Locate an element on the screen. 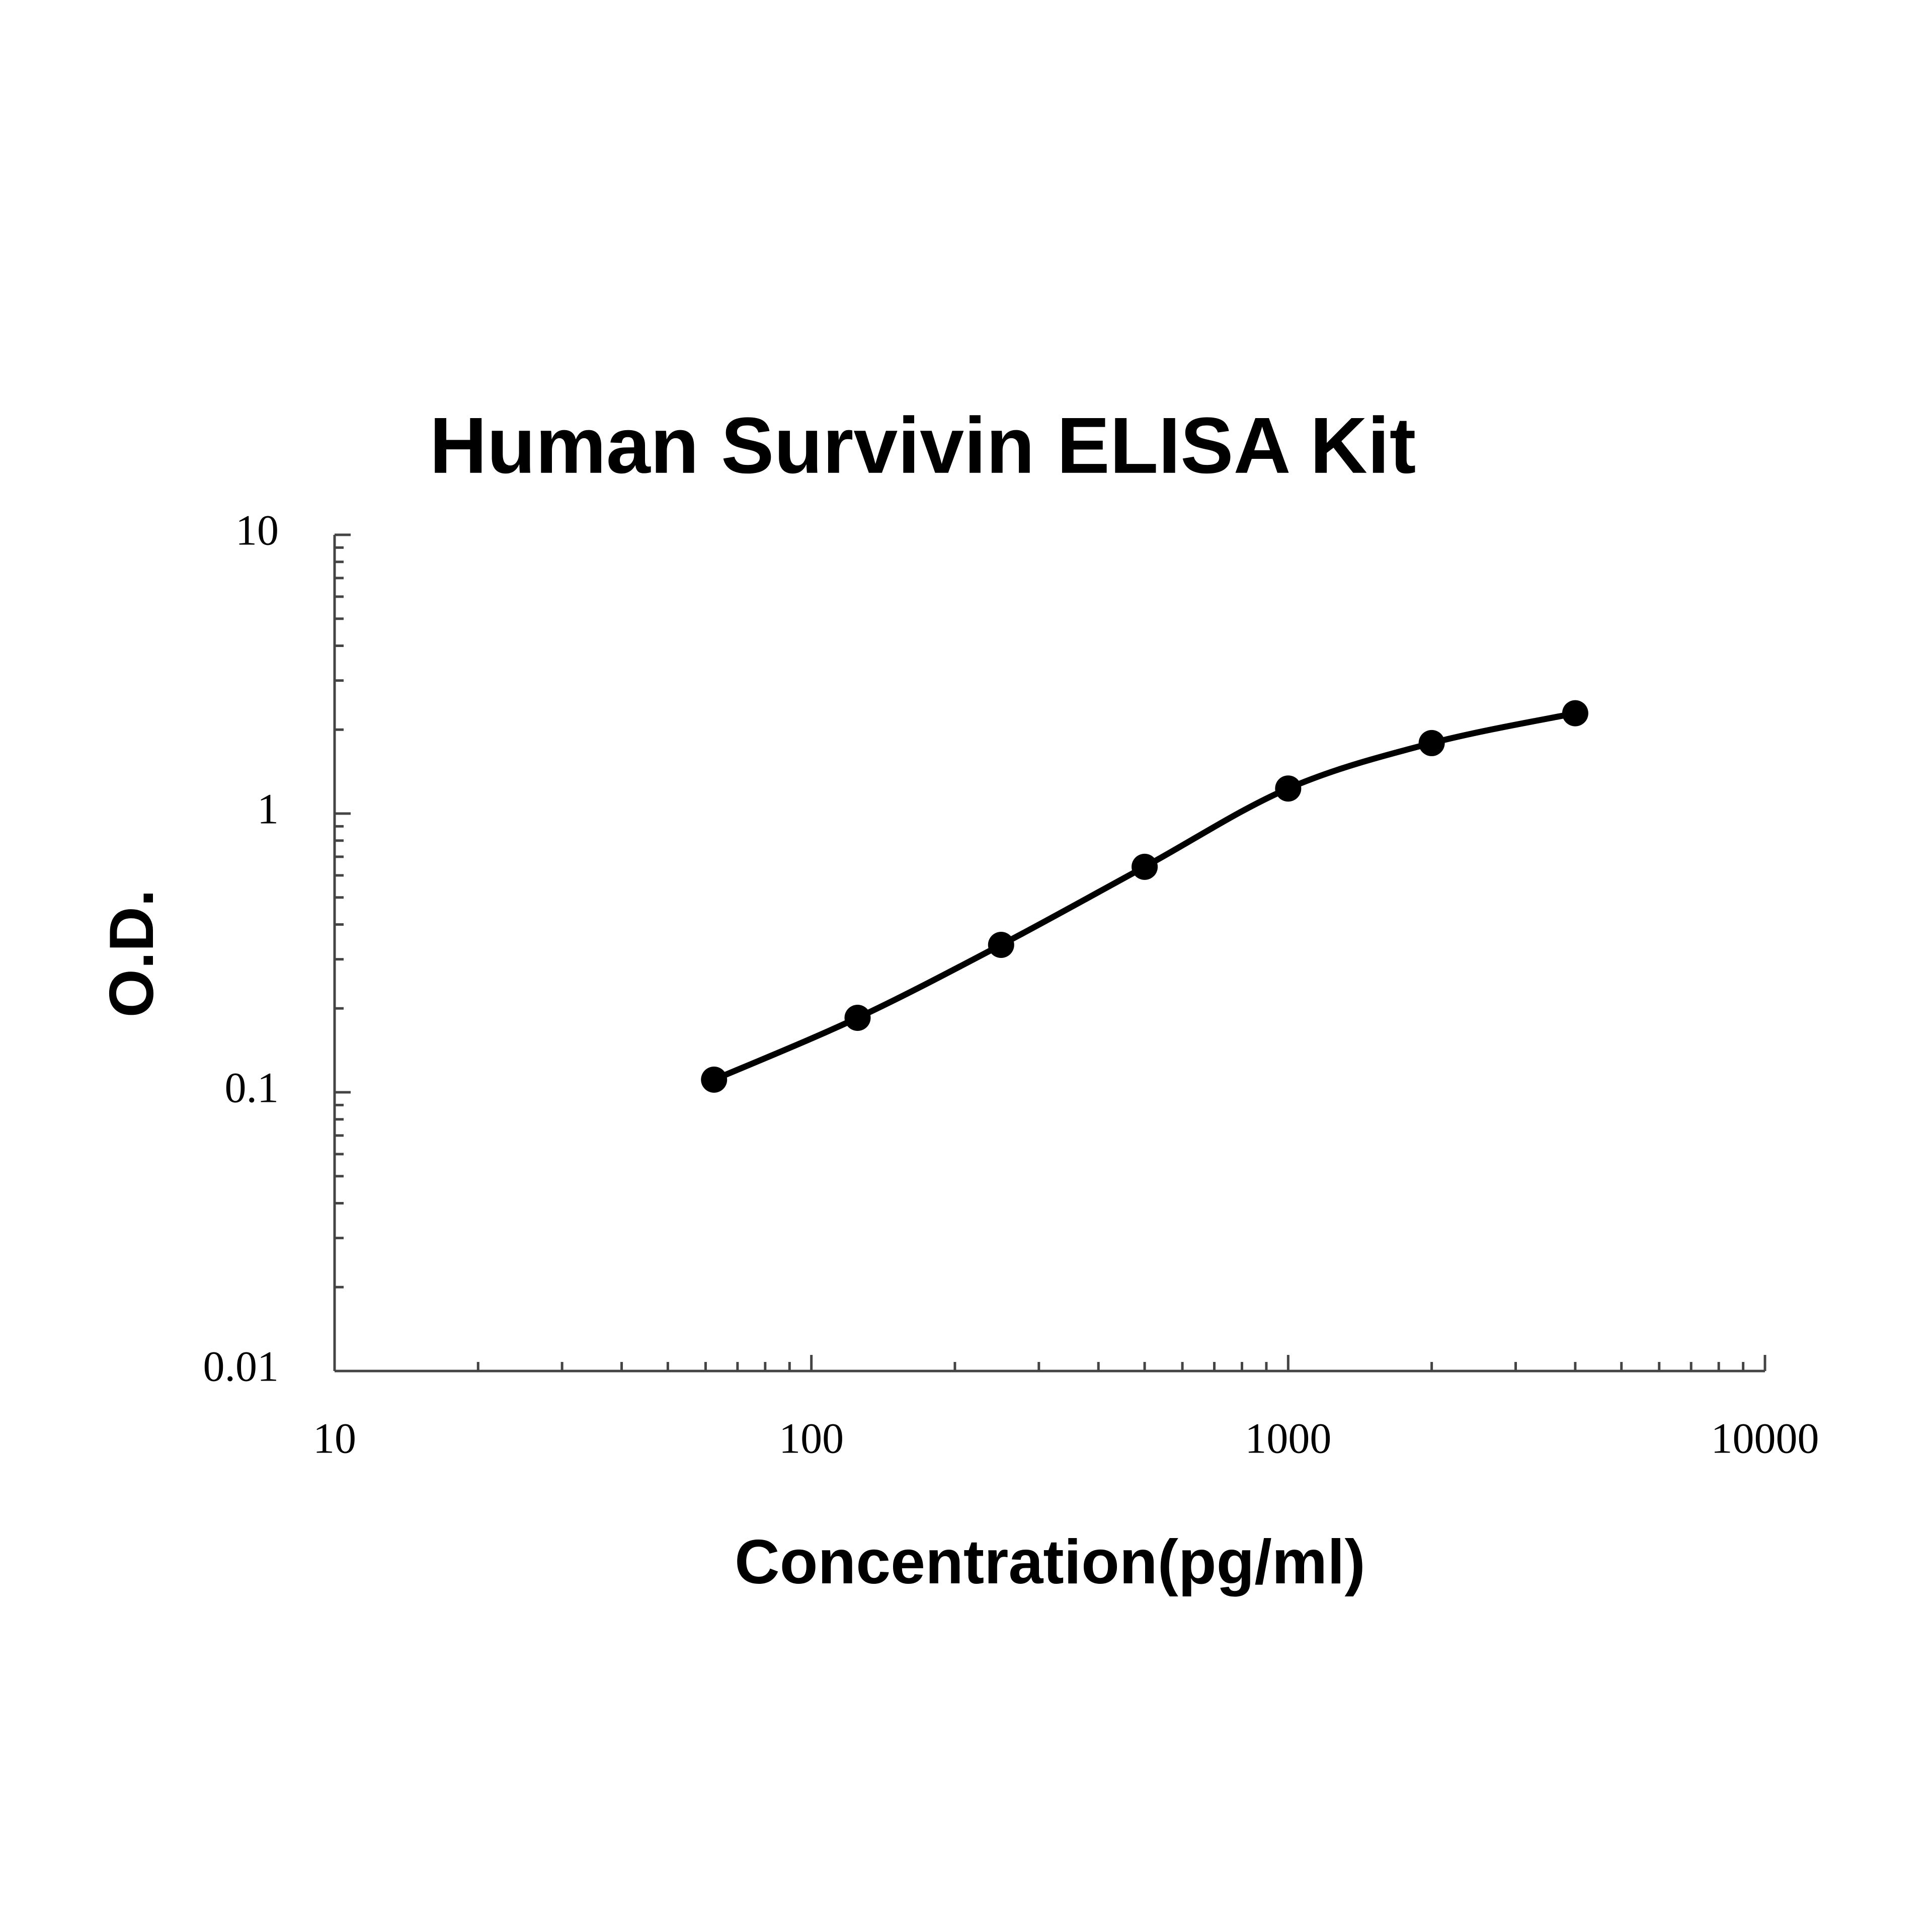 This screenshot has width=1932, height=1932. y-axis-label: O.D. is located at coordinates (132, 954).